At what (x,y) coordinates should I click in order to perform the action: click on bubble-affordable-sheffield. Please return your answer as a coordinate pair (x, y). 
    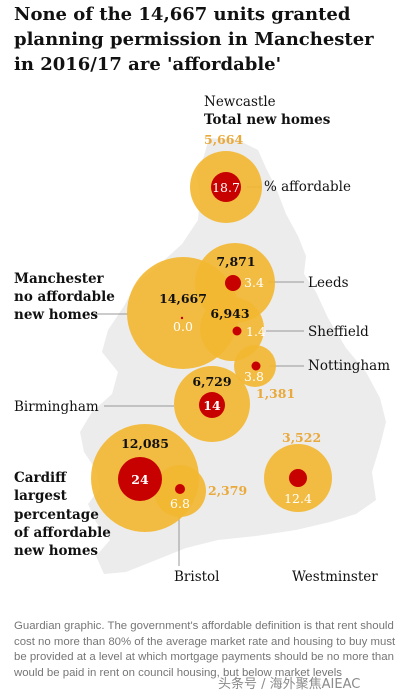
    Looking at the image, I should click on (237, 331).